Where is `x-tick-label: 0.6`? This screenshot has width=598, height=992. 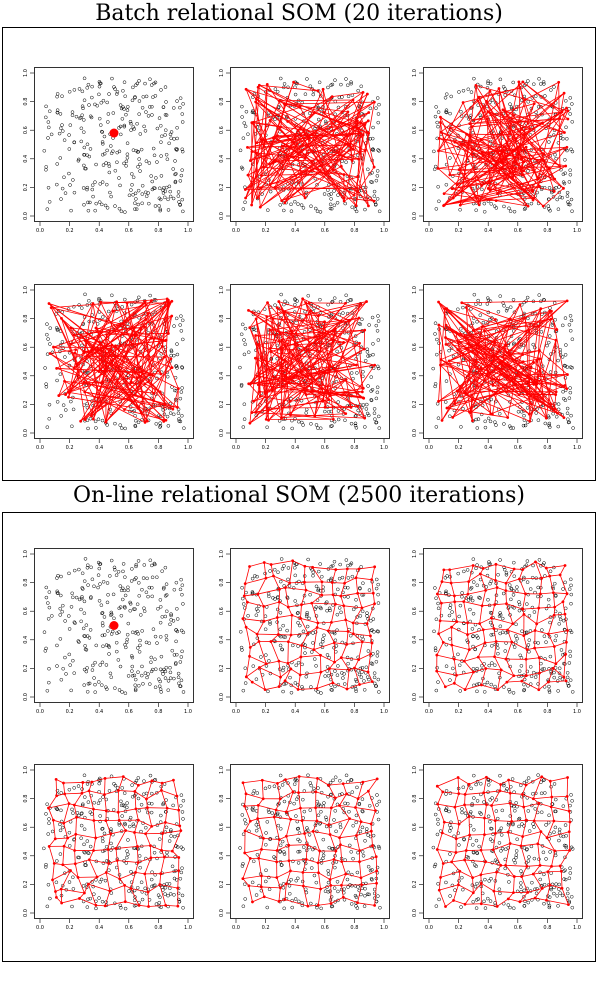 x-tick-label: 0.6 is located at coordinates (129, 231).